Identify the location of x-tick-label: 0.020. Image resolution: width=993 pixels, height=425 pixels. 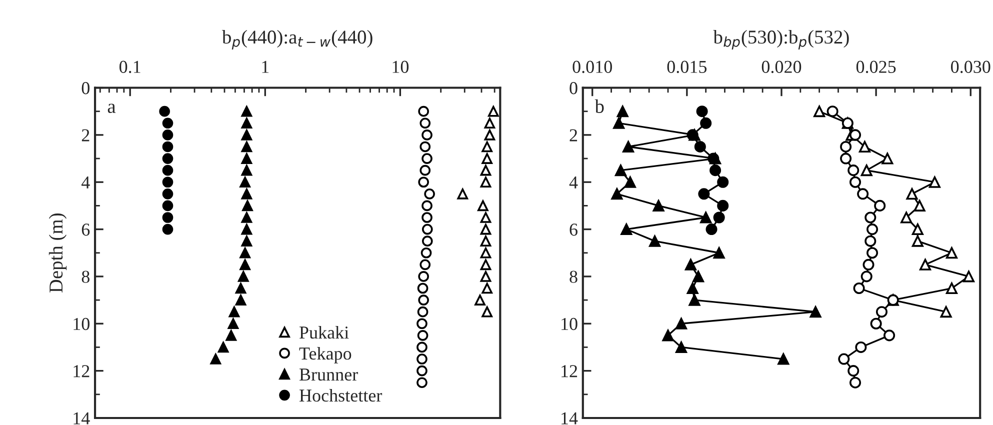
(782, 67).